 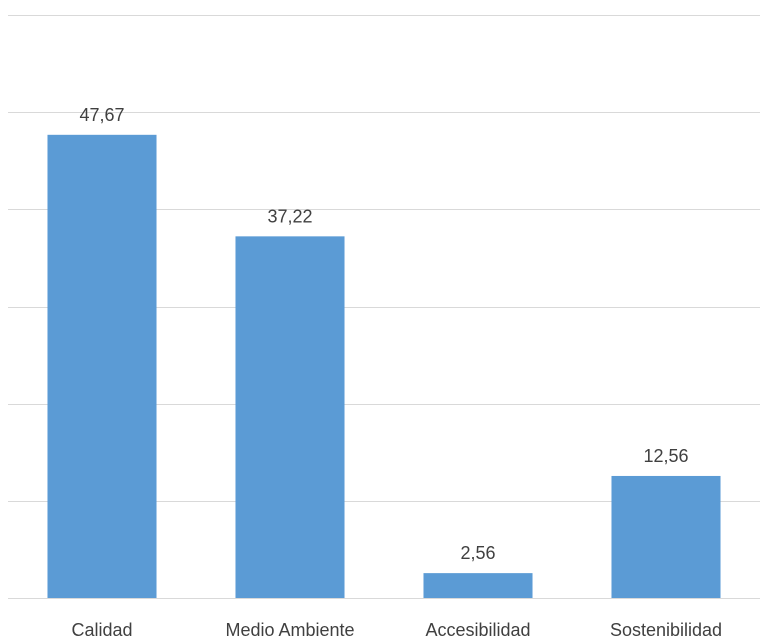 I want to click on bar-calidad, so click(x=102, y=366).